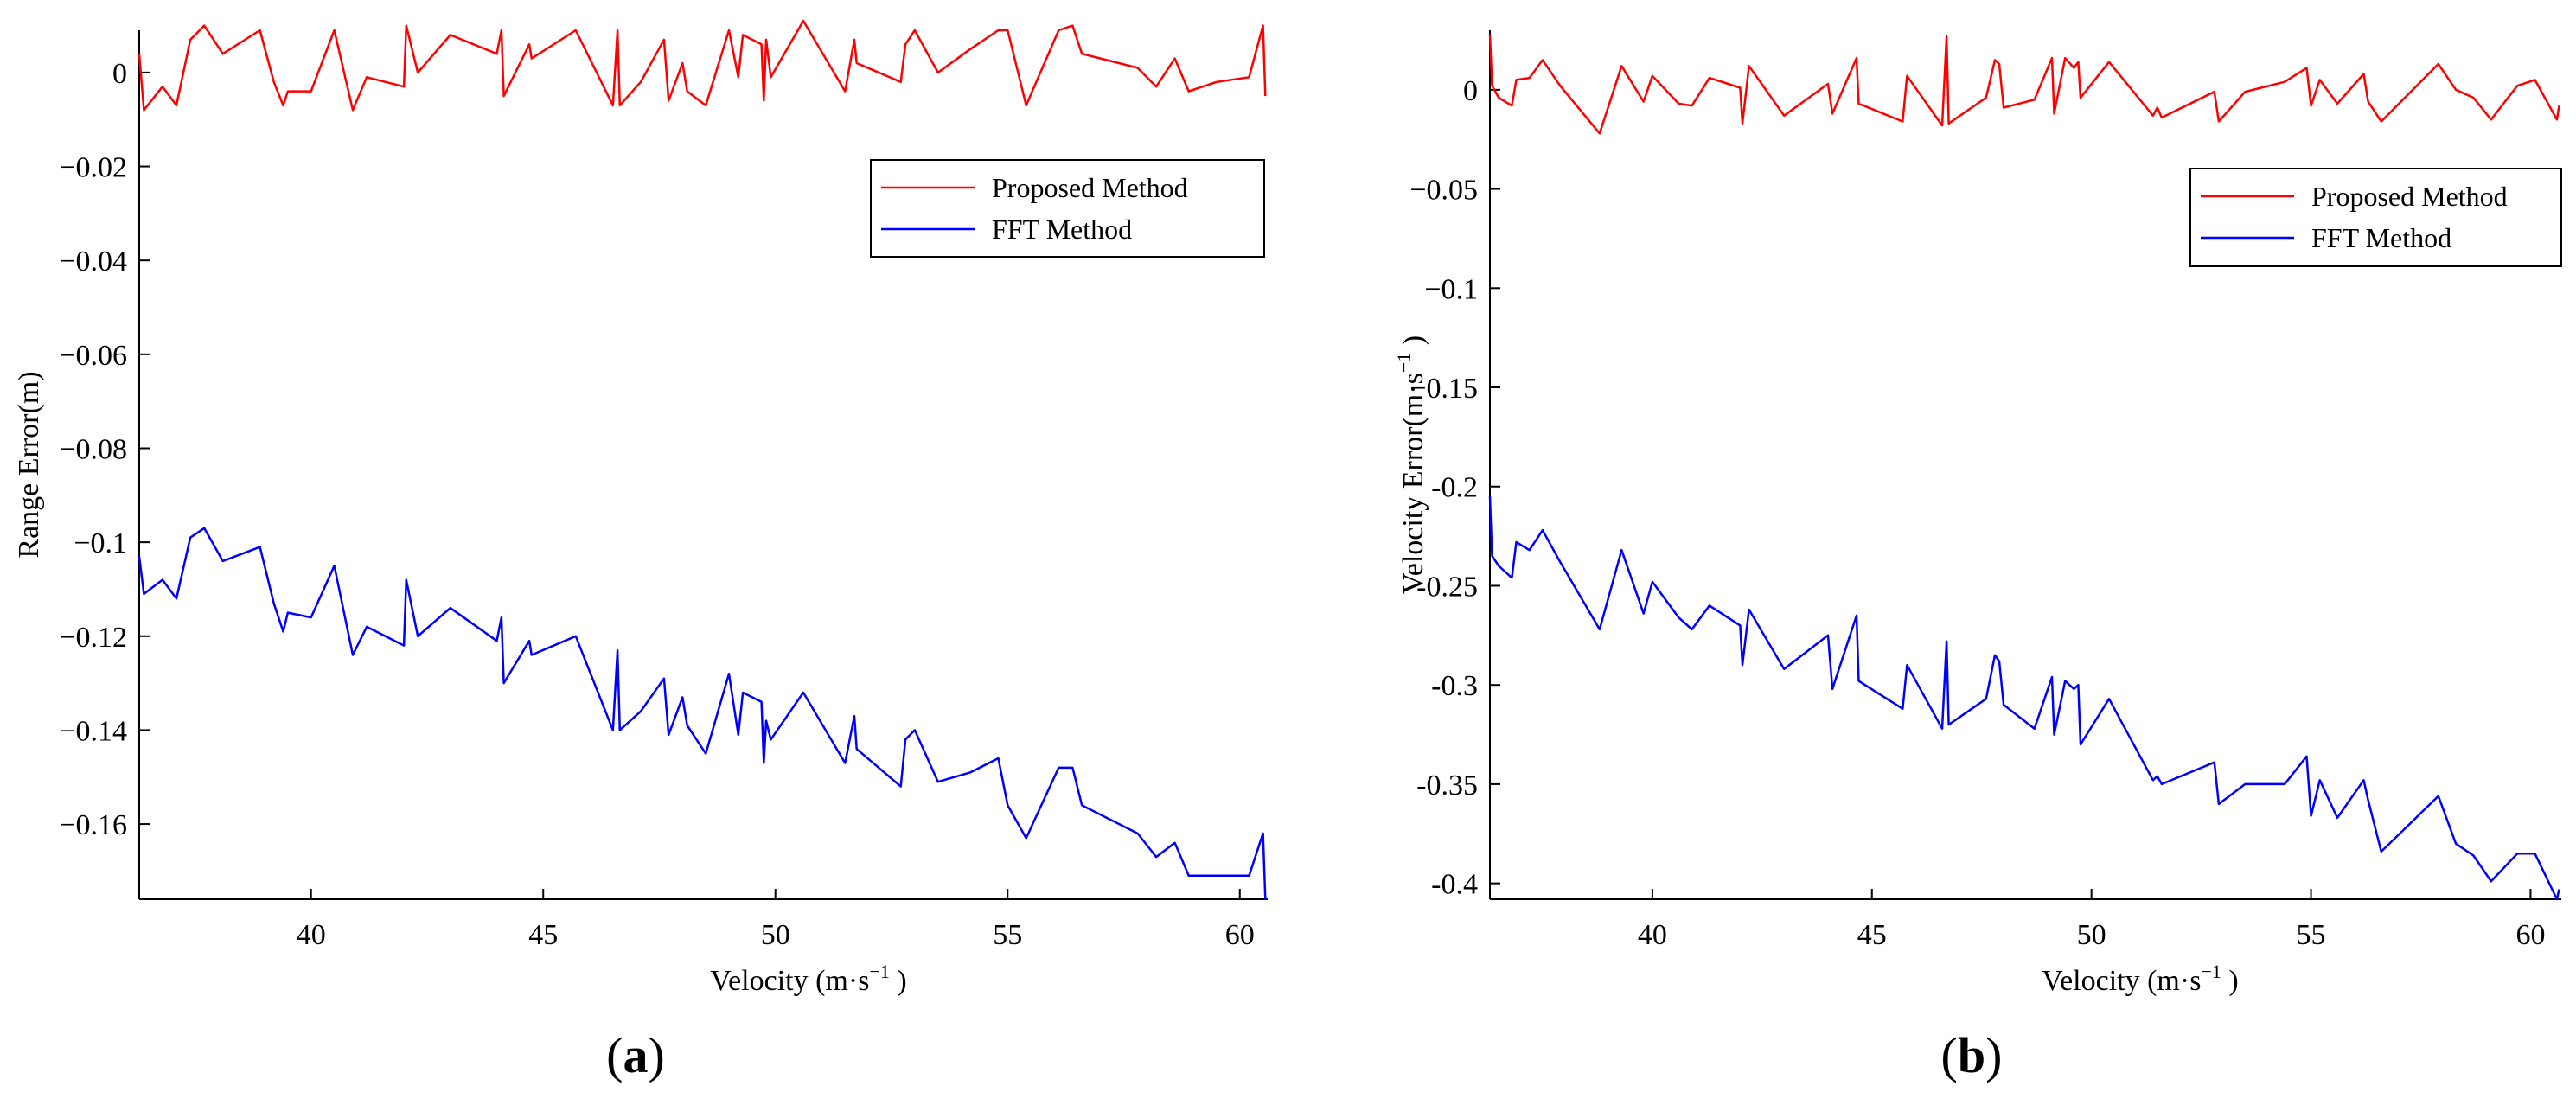 The image size is (2576, 1105). Describe the element at coordinates (1413, 484) in the screenshot. I see `y-axis-label-text: Velocity Error(m·s` at that location.